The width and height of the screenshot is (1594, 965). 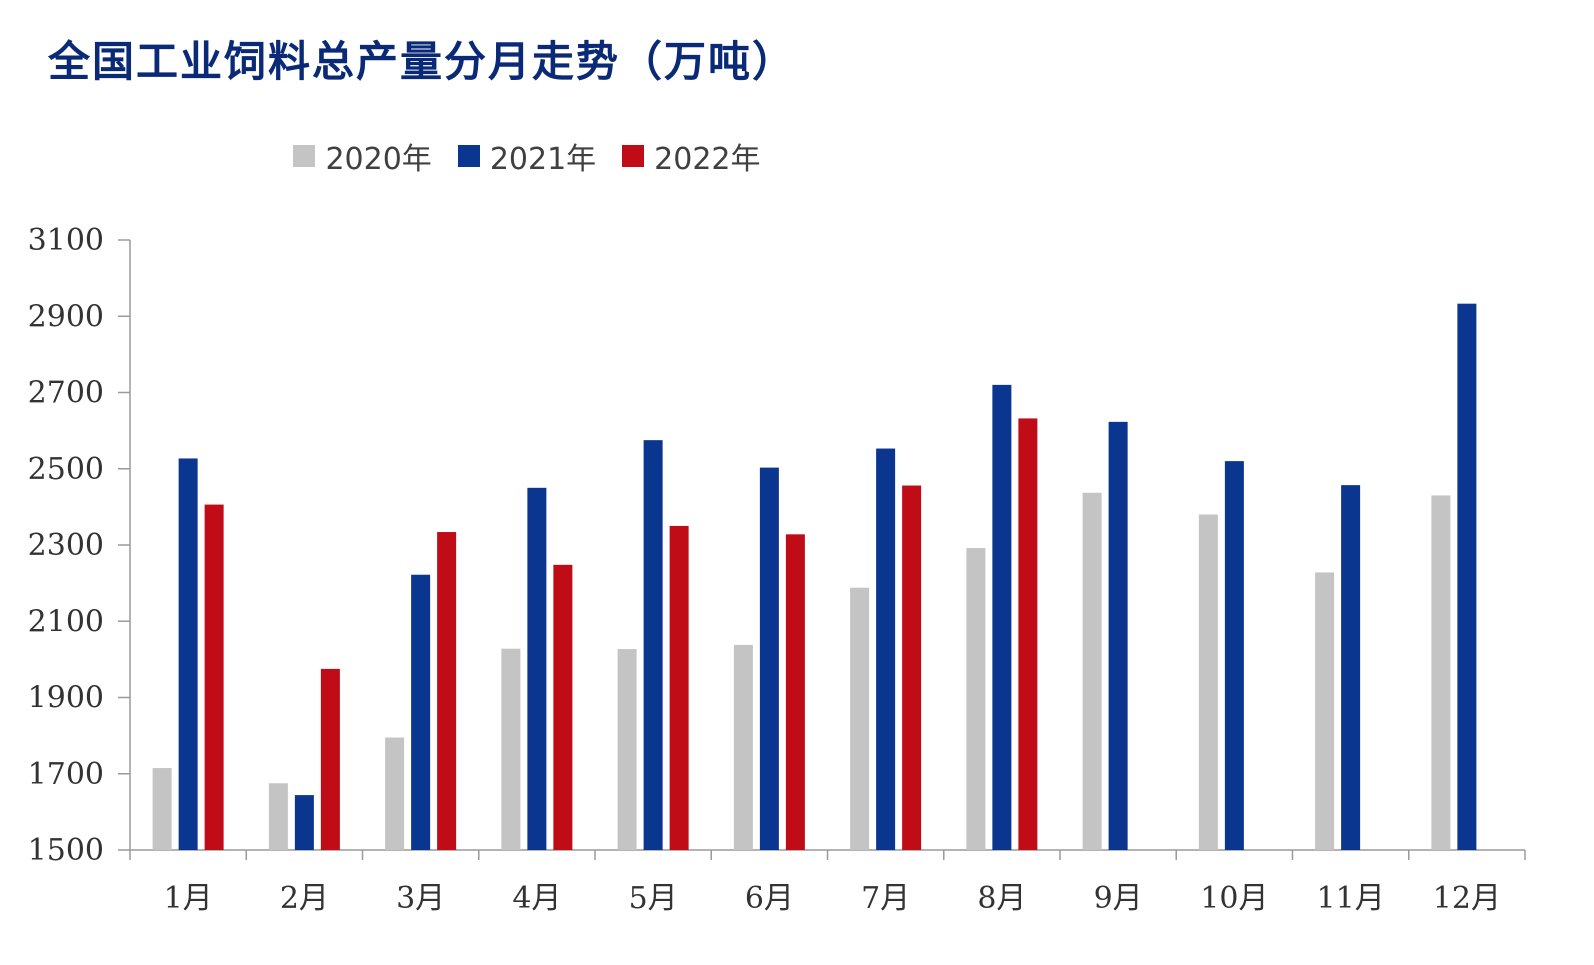 I want to click on x-tick-label: 4月, so click(x=536, y=898).